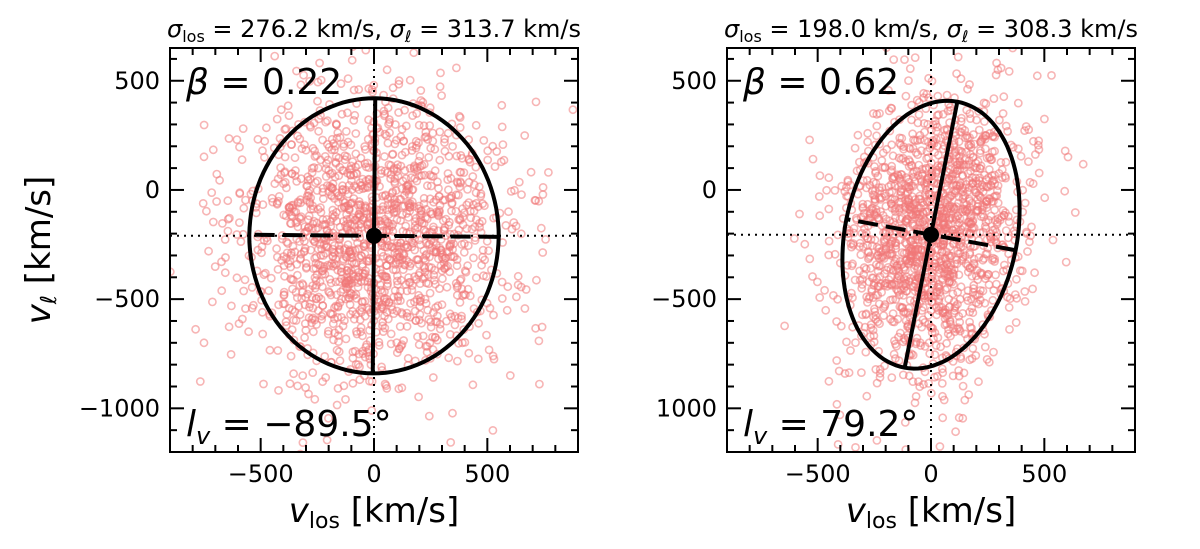 Image resolution: width=1200 pixels, height=549 pixels. I want to click on y-tick-label: −1000, so click(119, 408).